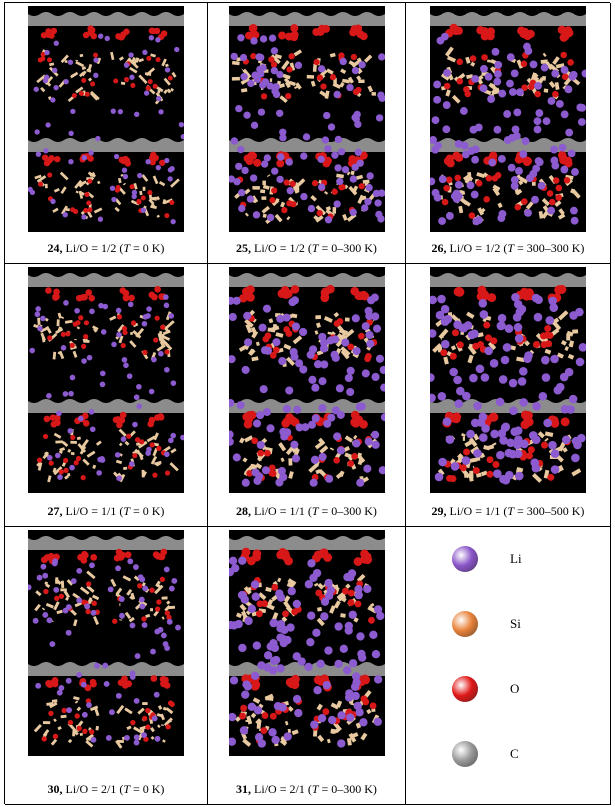 This screenshot has height=807, width=615. I want to click on panel-caption: 31, Li/O = 2/1 (T = 0–300 K), so click(306, 789).